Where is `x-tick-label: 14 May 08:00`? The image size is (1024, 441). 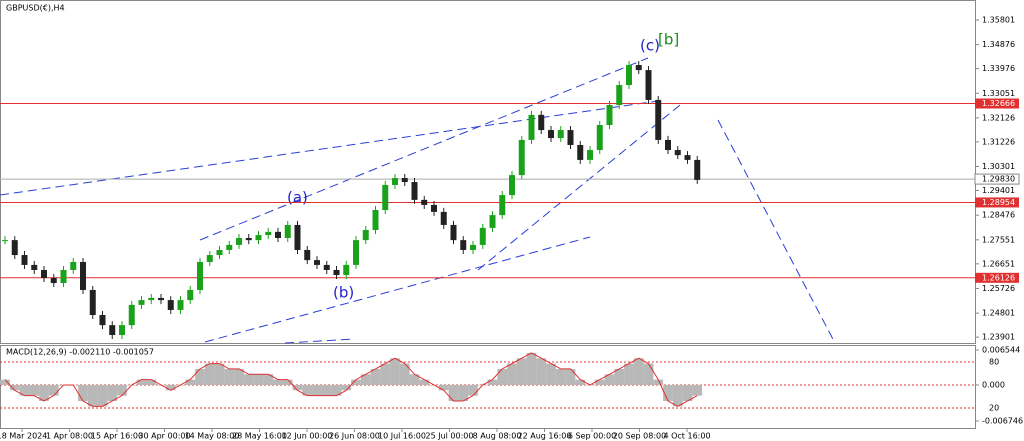 x-tick-label: 14 May 08:00 is located at coordinates (212, 436).